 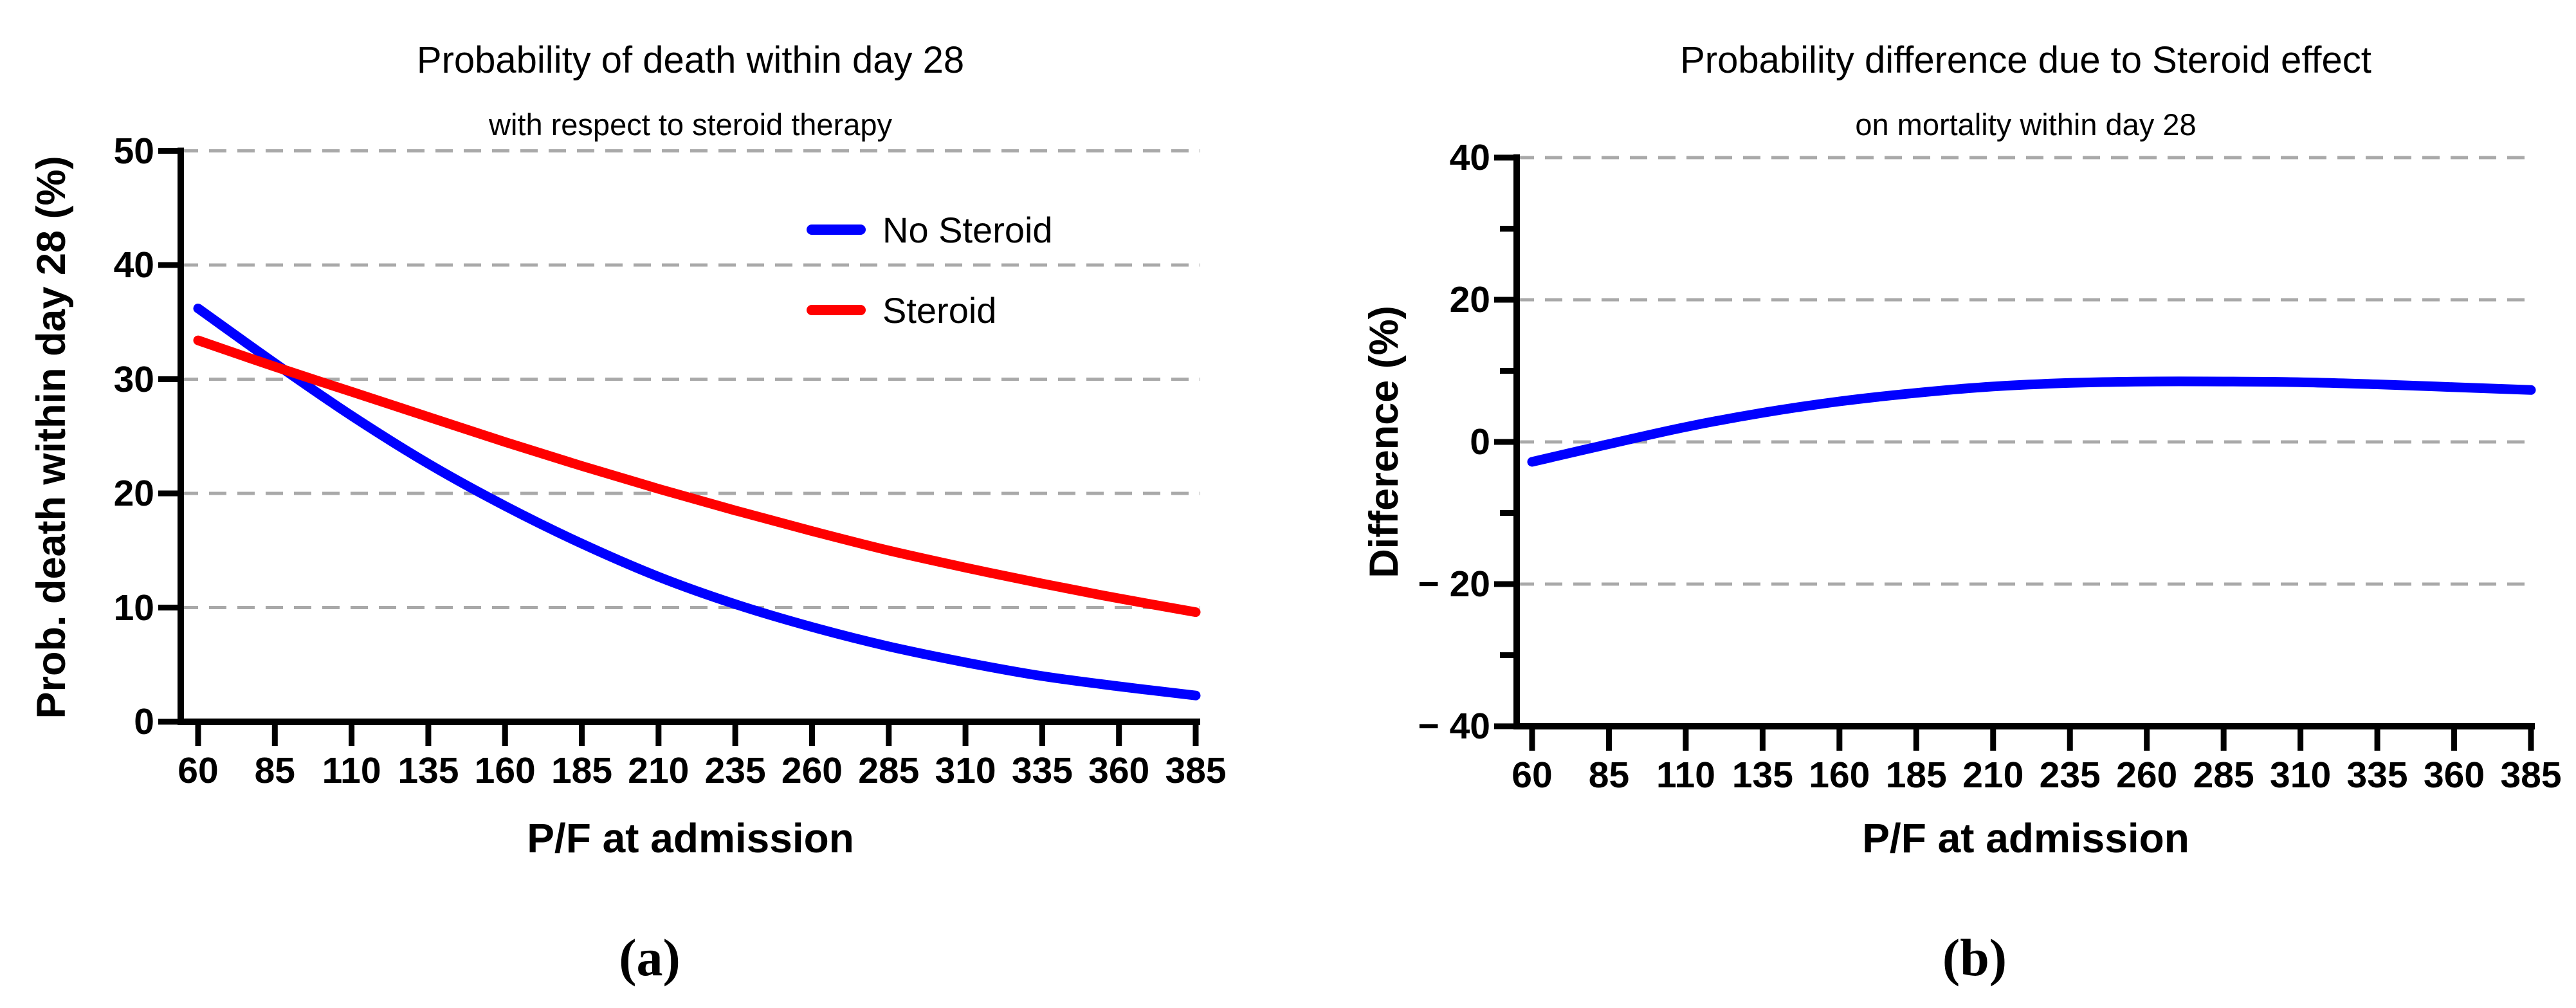 What do you see at coordinates (690, 124) in the screenshot?
I see `panel-a-subtitle: with respect to steroid therapy` at bounding box center [690, 124].